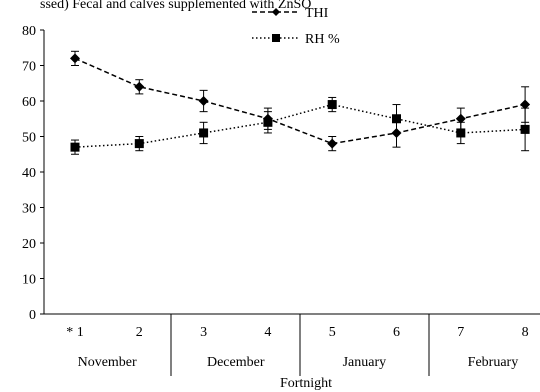  I want to click on x-tick-label-7: 7, so click(460, 332).